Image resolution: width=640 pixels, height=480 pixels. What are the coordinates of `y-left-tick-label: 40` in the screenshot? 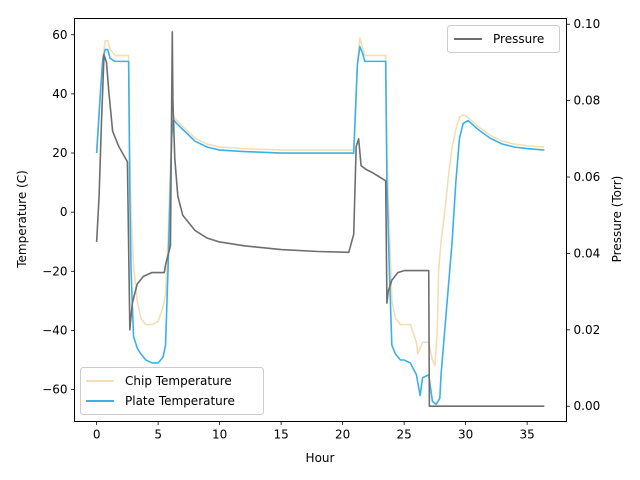 It's located at (59, 94).